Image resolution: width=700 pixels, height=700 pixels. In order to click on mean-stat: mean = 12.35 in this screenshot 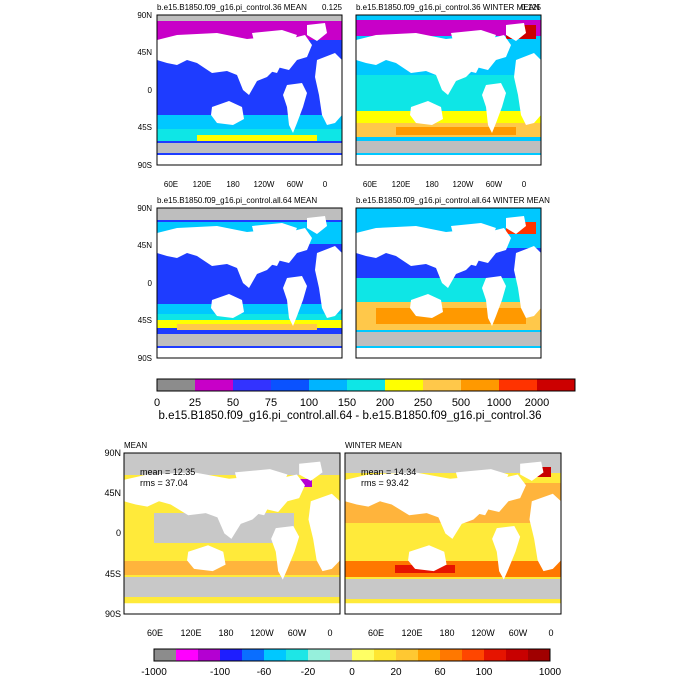, I will do `click(167, 472)`.